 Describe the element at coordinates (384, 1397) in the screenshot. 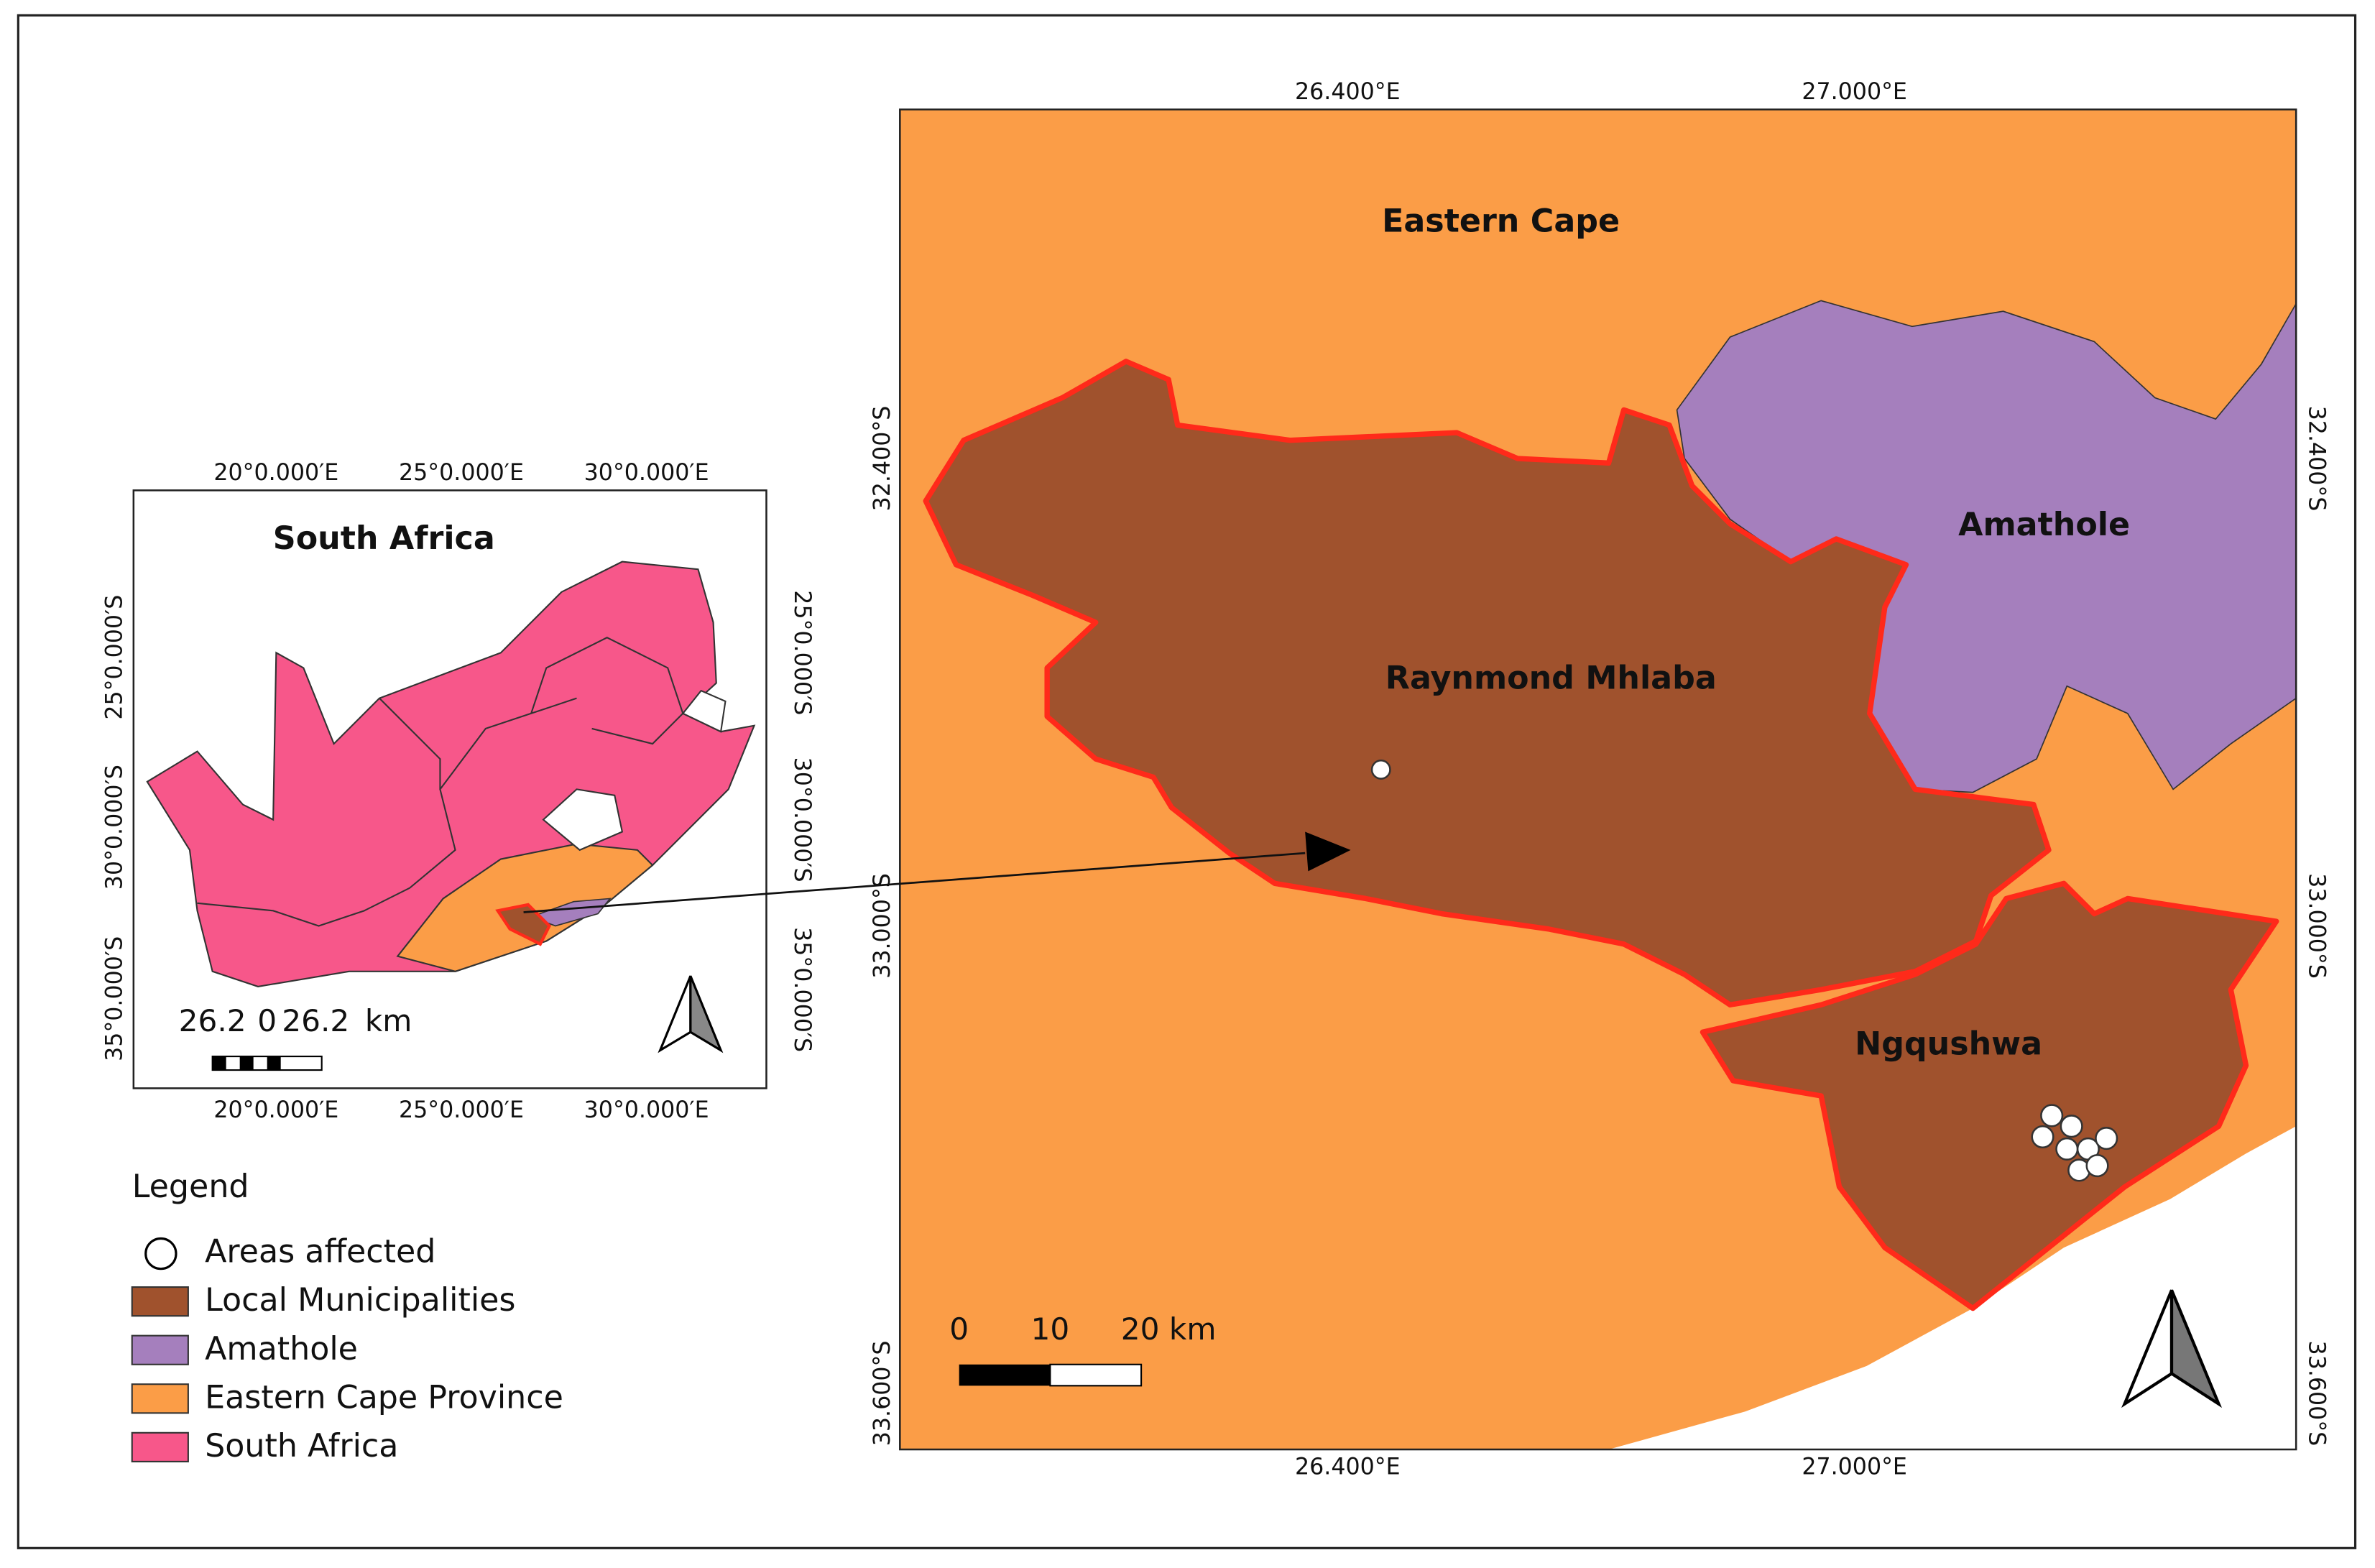

I see `legend-label: Eastern Cape Province` at that location.